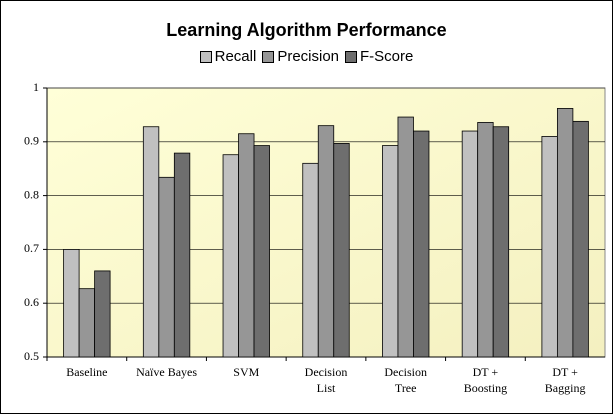 Image resolution: width=613 pixels, height=414 pixels. What do you see at coordinates (31, 302) in the screenshot?
I see `y-tick-label: 0.6` at bounding box center [31, 302].